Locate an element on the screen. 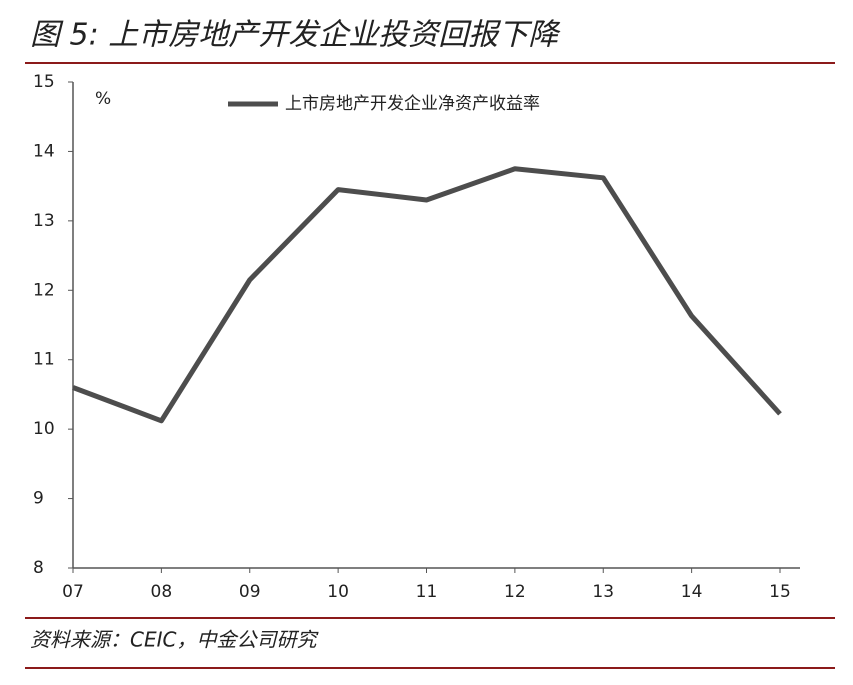  y-tick-label: 12 is located at coordinates (44, 290).